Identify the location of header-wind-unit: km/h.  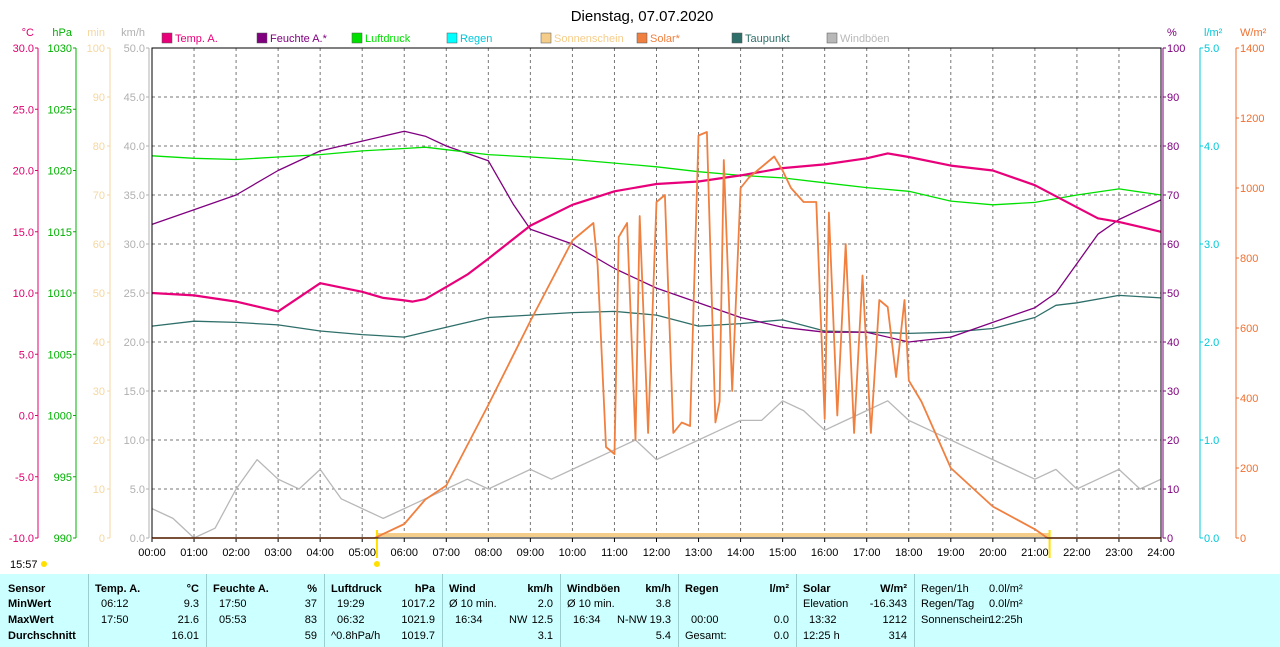
(540, 589).